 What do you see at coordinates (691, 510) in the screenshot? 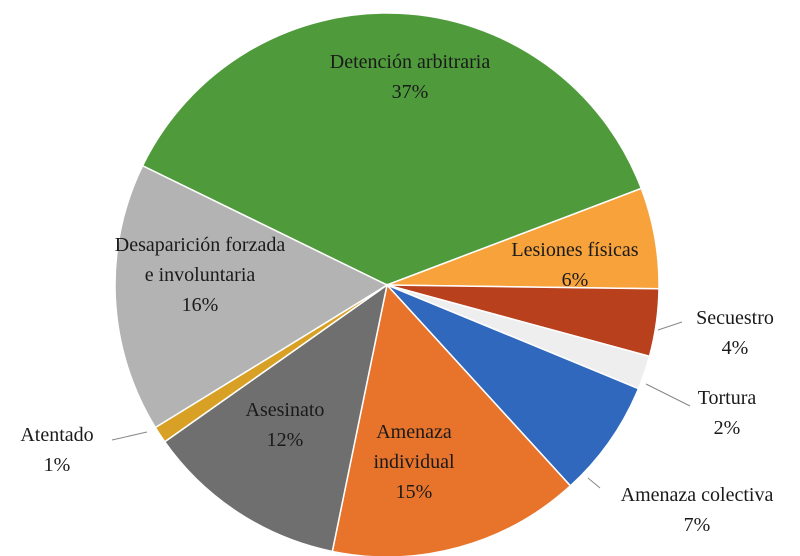
I see `slice-label: Amenaza colectiva 7%` at bounding box center [691, 510].